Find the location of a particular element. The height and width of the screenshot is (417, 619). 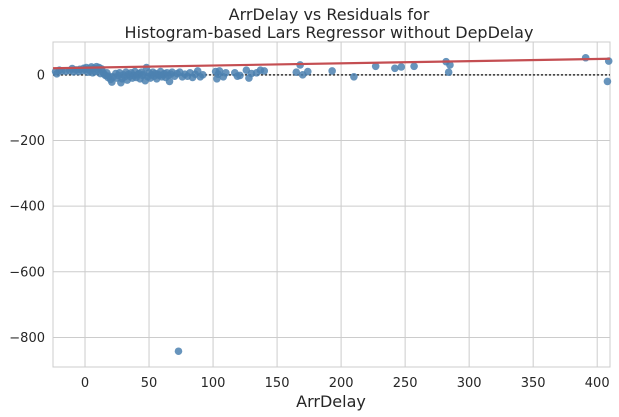

chart-title-line-1: ArrDelay vs Residuals for is located at coordinates (329, 14).